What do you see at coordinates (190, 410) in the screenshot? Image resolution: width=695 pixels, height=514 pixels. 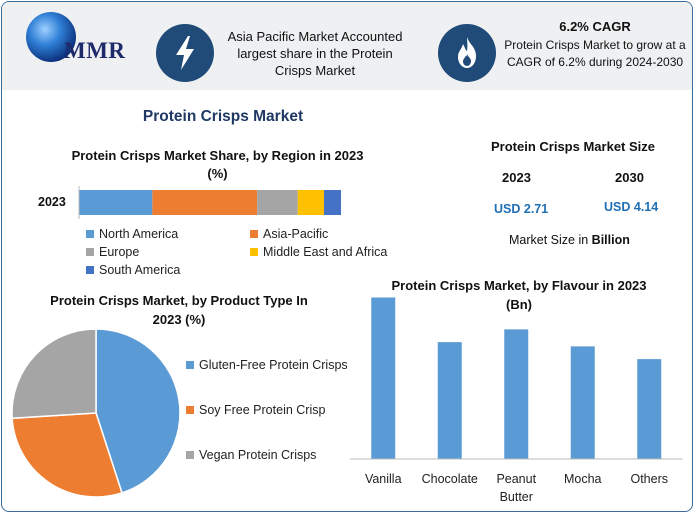 I see `swatch-soy-free` at bounding box center [190, 410].